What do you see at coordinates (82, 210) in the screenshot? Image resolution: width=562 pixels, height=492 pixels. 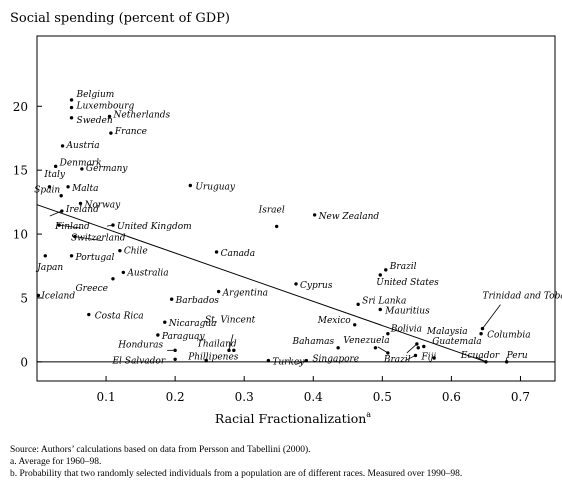 I see `point-label: Ireland` at bounding box center [82, 210].